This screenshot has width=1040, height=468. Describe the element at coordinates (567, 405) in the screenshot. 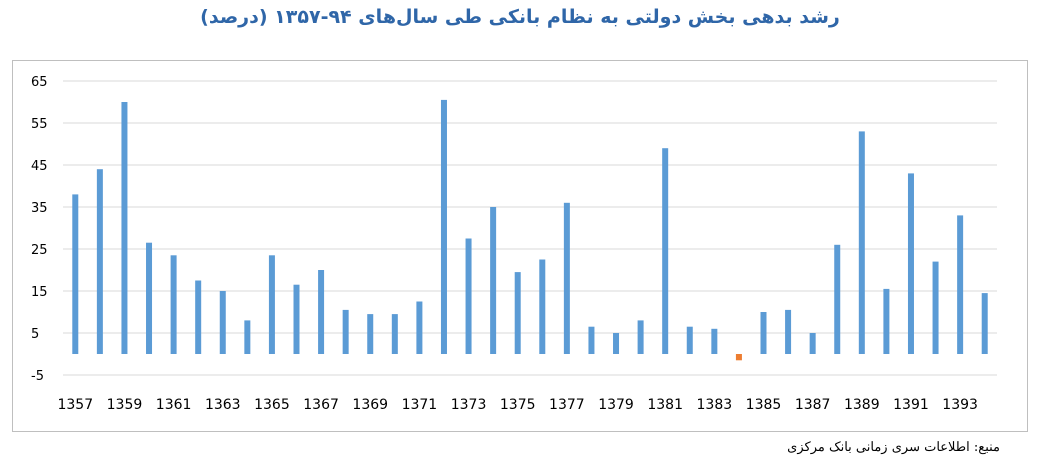

I see `x-tick-label: 1377` at that location.